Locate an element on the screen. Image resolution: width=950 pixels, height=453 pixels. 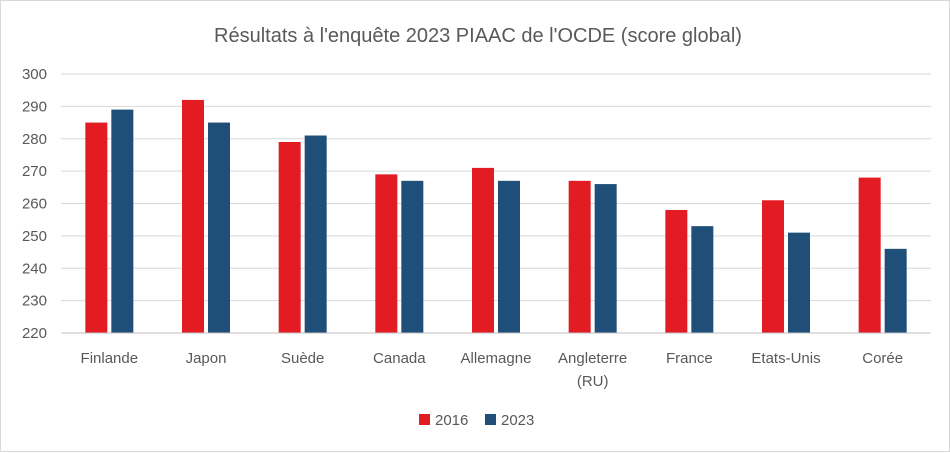
y-tick-label: 280 is located at coordinates (34, 139).